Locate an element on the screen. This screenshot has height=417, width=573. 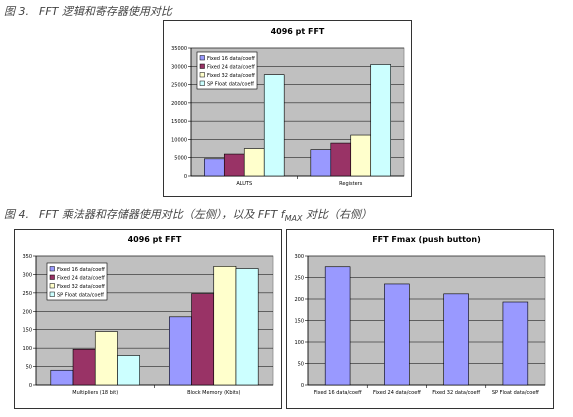
y-tick-label: 350 is located at coordinates (27, 257).